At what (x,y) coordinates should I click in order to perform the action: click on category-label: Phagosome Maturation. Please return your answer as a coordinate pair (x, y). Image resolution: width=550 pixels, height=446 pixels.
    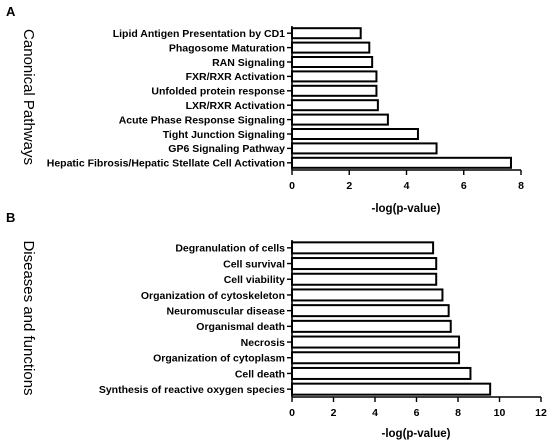
    Looking at the image, I should click on (227, 48).